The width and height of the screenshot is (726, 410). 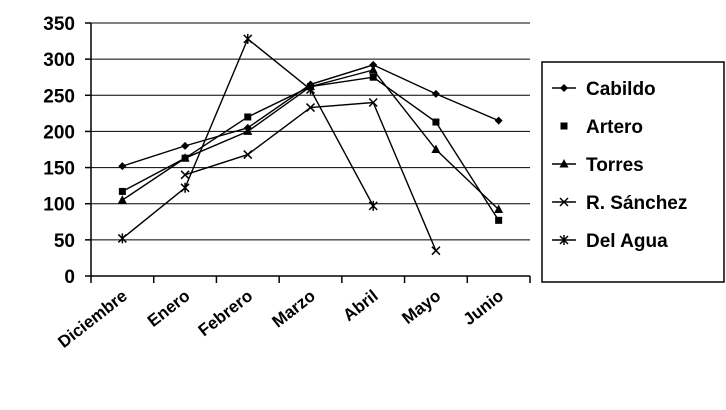 What do you see at coordinates (294, 308) in the screenshot?
I see `x-tick-label: Marzo` at bounding box center [294, 308].